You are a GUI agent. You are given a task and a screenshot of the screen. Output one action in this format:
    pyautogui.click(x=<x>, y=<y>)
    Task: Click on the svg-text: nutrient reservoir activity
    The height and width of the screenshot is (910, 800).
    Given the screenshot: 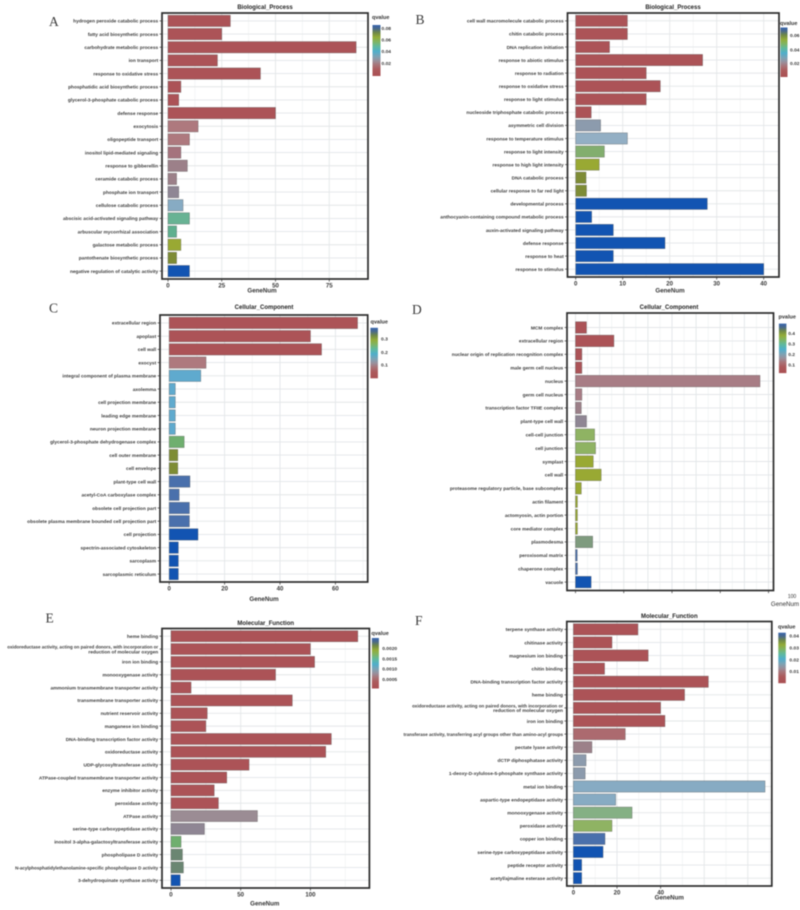 What is the action you would take?
    pyautogui.click(x=130, y=714)
    